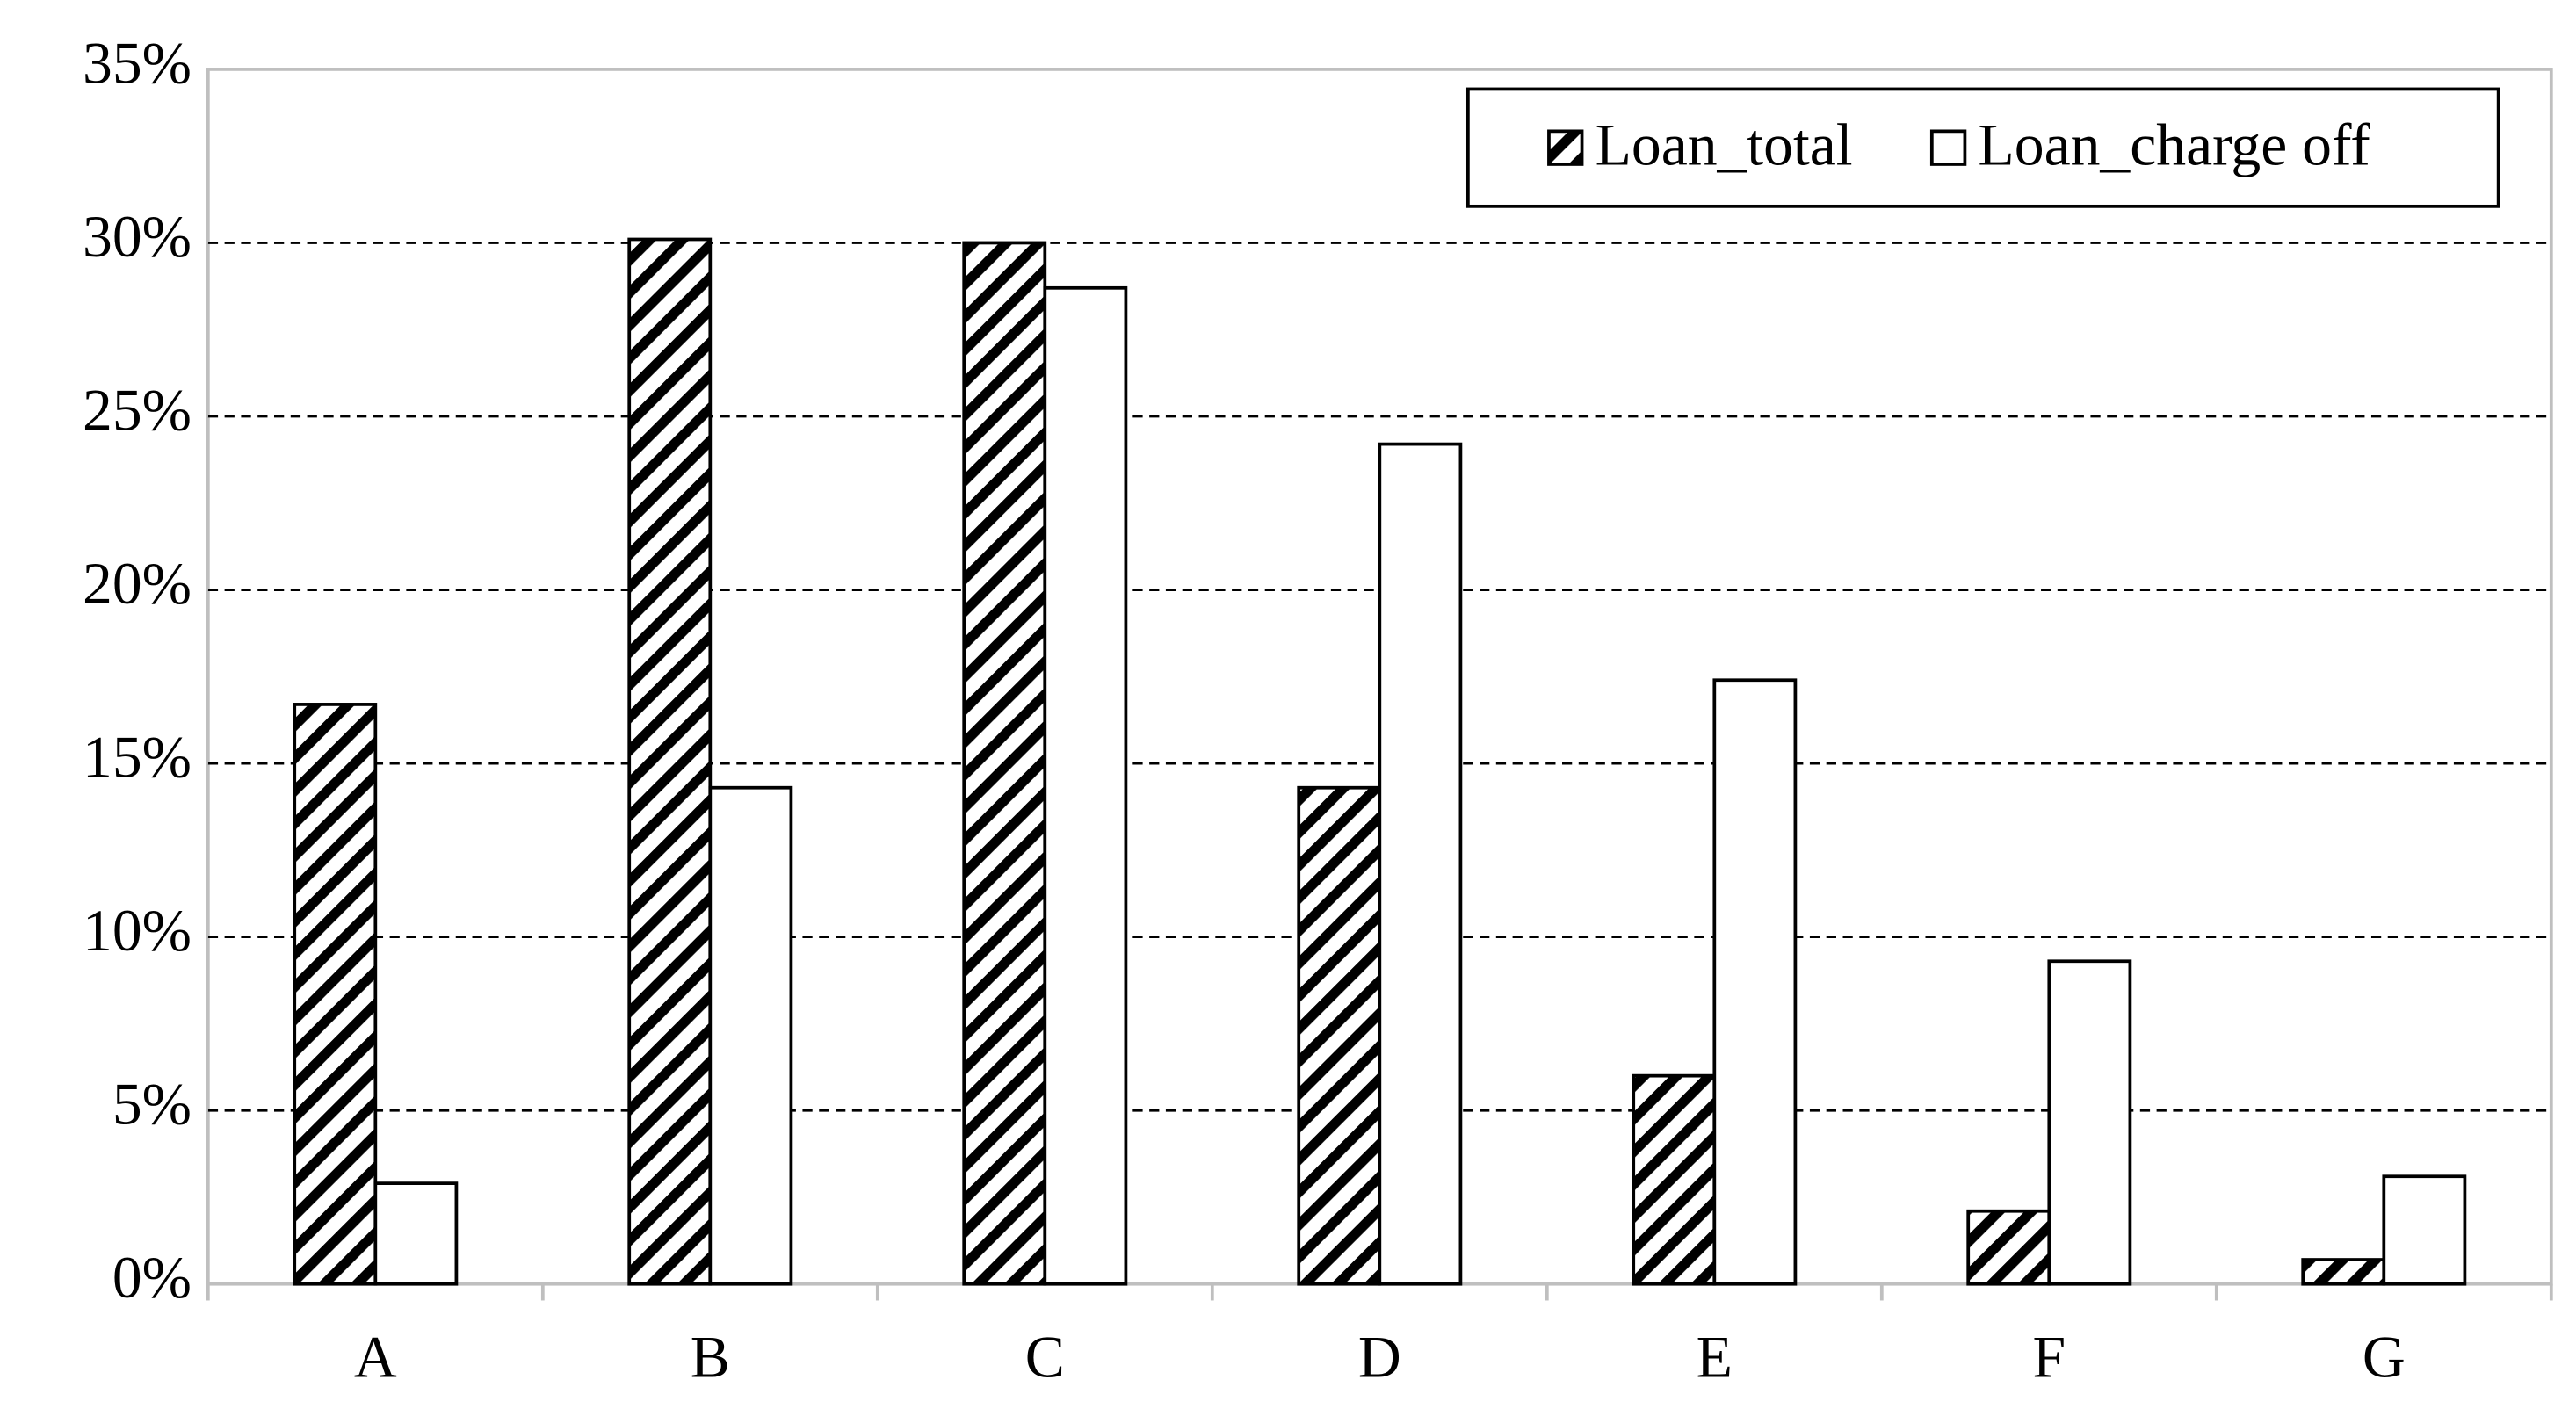 Image resolution: width=2576 pixels, height=1416 pixels. I want to click on y-tick-label: 35%, so click(137, 63).